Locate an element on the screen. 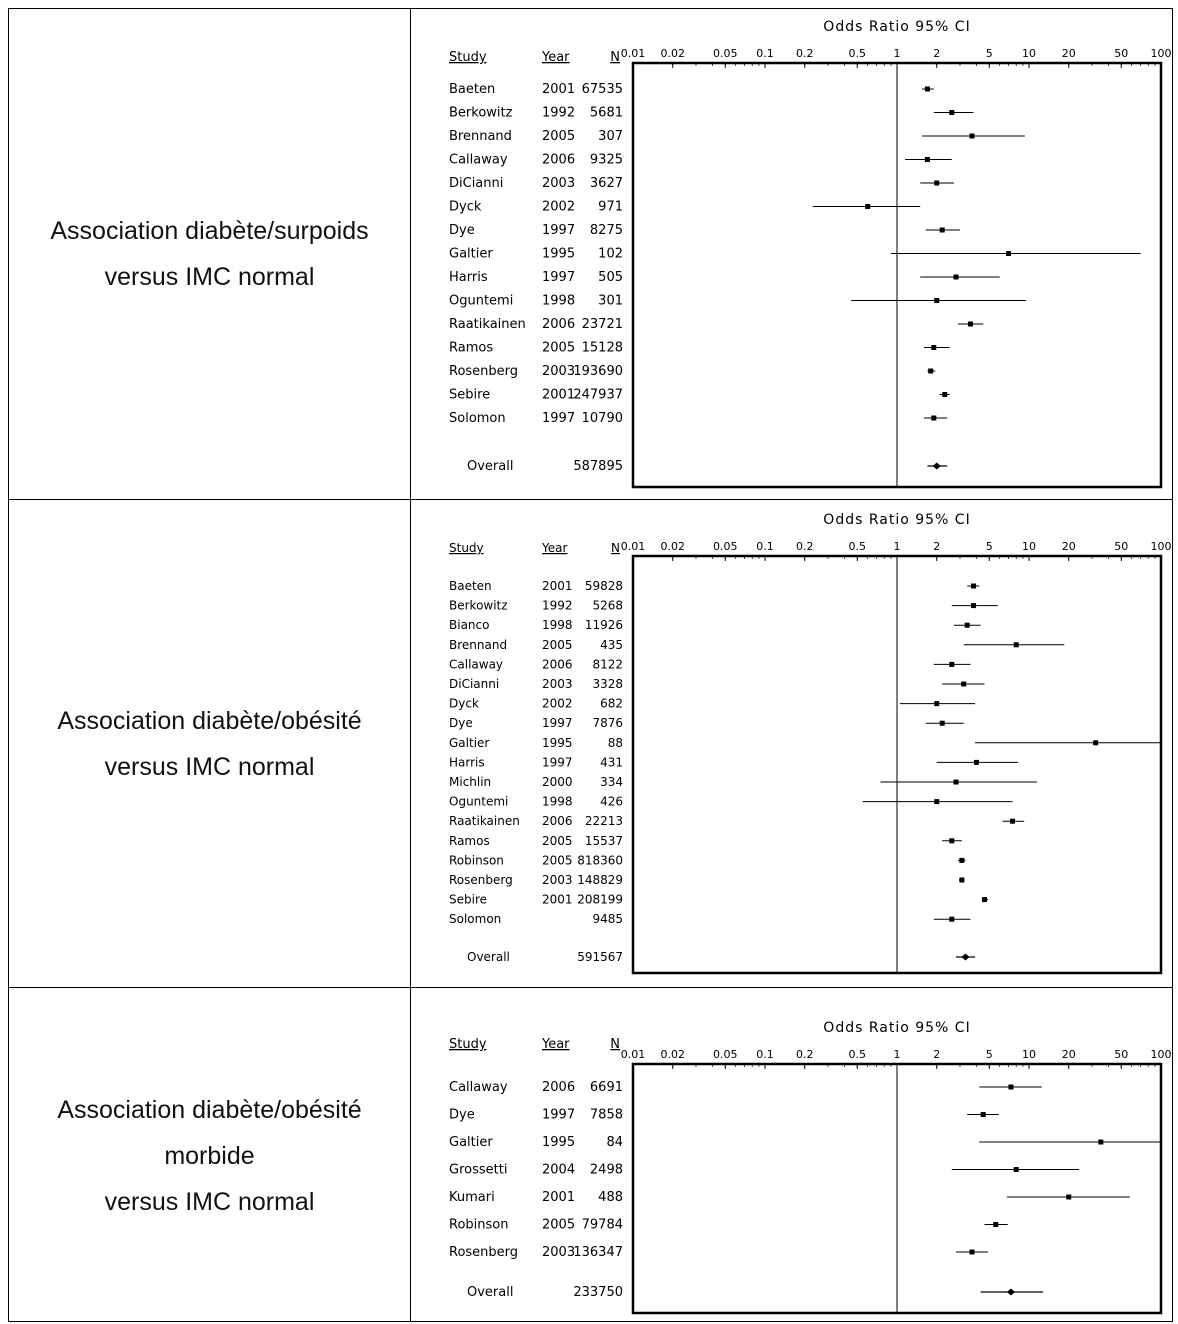 This screenshot has width=1178, height=1324. study-name: DiCianni is located at coordinates (474, 684).